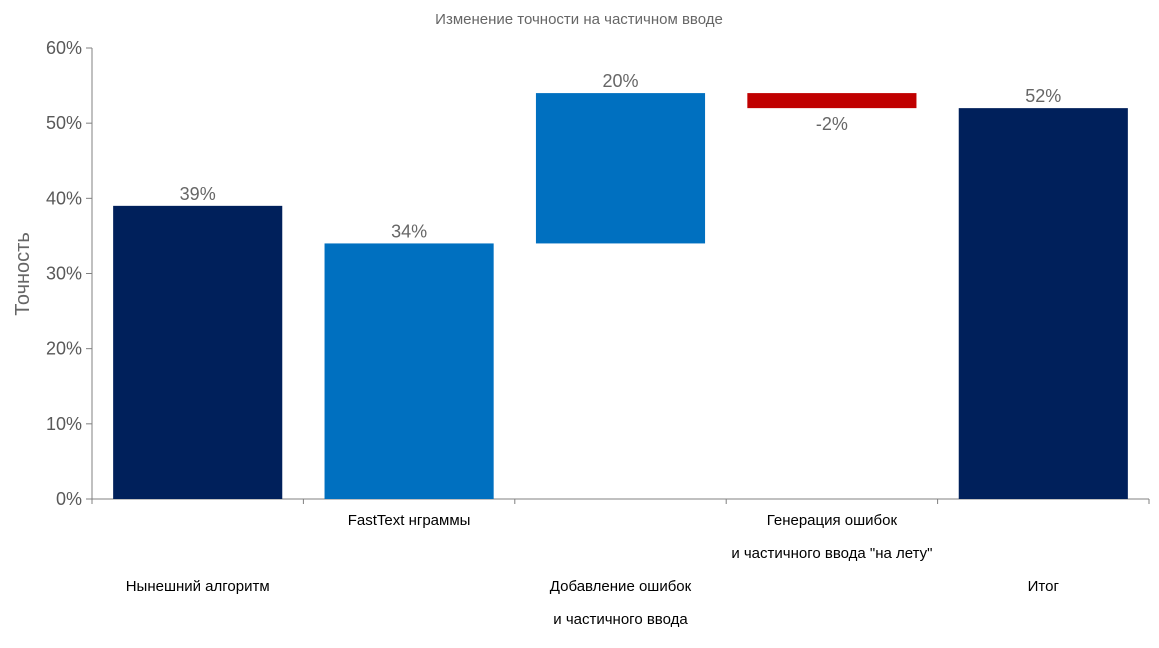 This screenshot has height=648, width=1159. I want to click on category-label: Добавление ошибок, so click(621, 586).